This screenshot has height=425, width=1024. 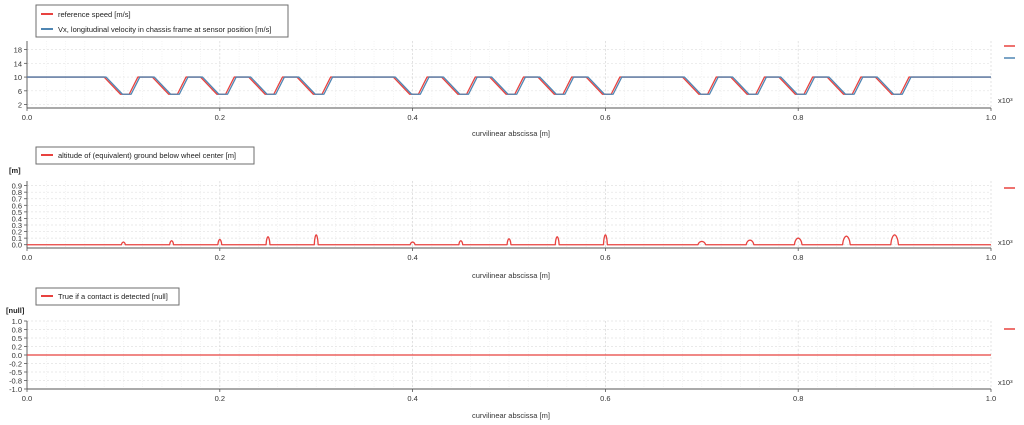 I want to click on y-tick-label: -0.8, so click(x=15, y=381).